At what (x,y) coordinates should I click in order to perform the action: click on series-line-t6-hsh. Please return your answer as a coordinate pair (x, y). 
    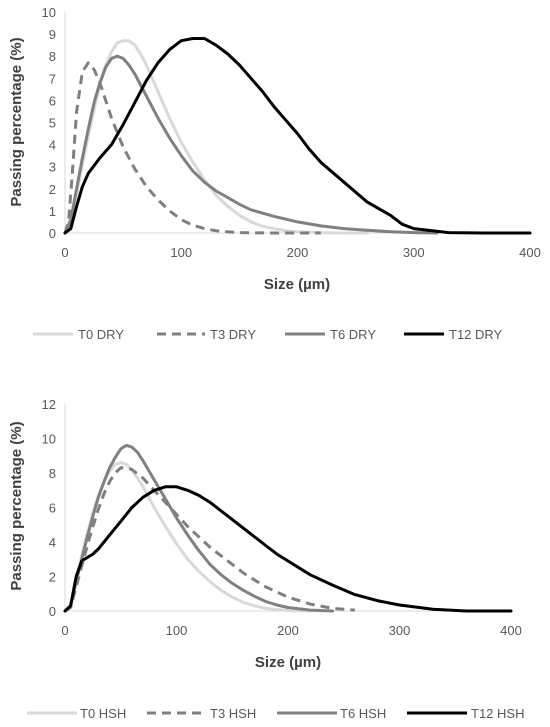
    Looking at the image, I should click on (199, 528).